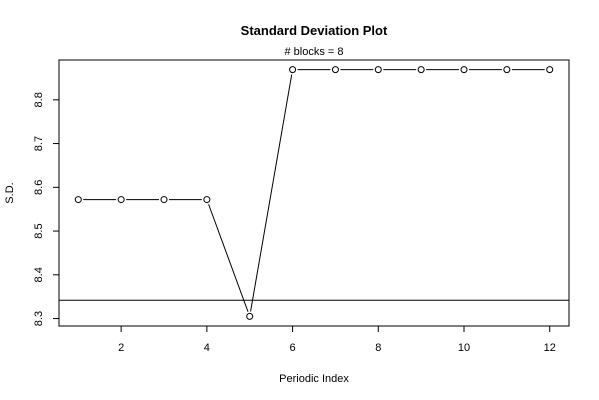 The height and width of the screenshot is (400, 599). I want to click on x-tick-label: 4, so click(207, 348).